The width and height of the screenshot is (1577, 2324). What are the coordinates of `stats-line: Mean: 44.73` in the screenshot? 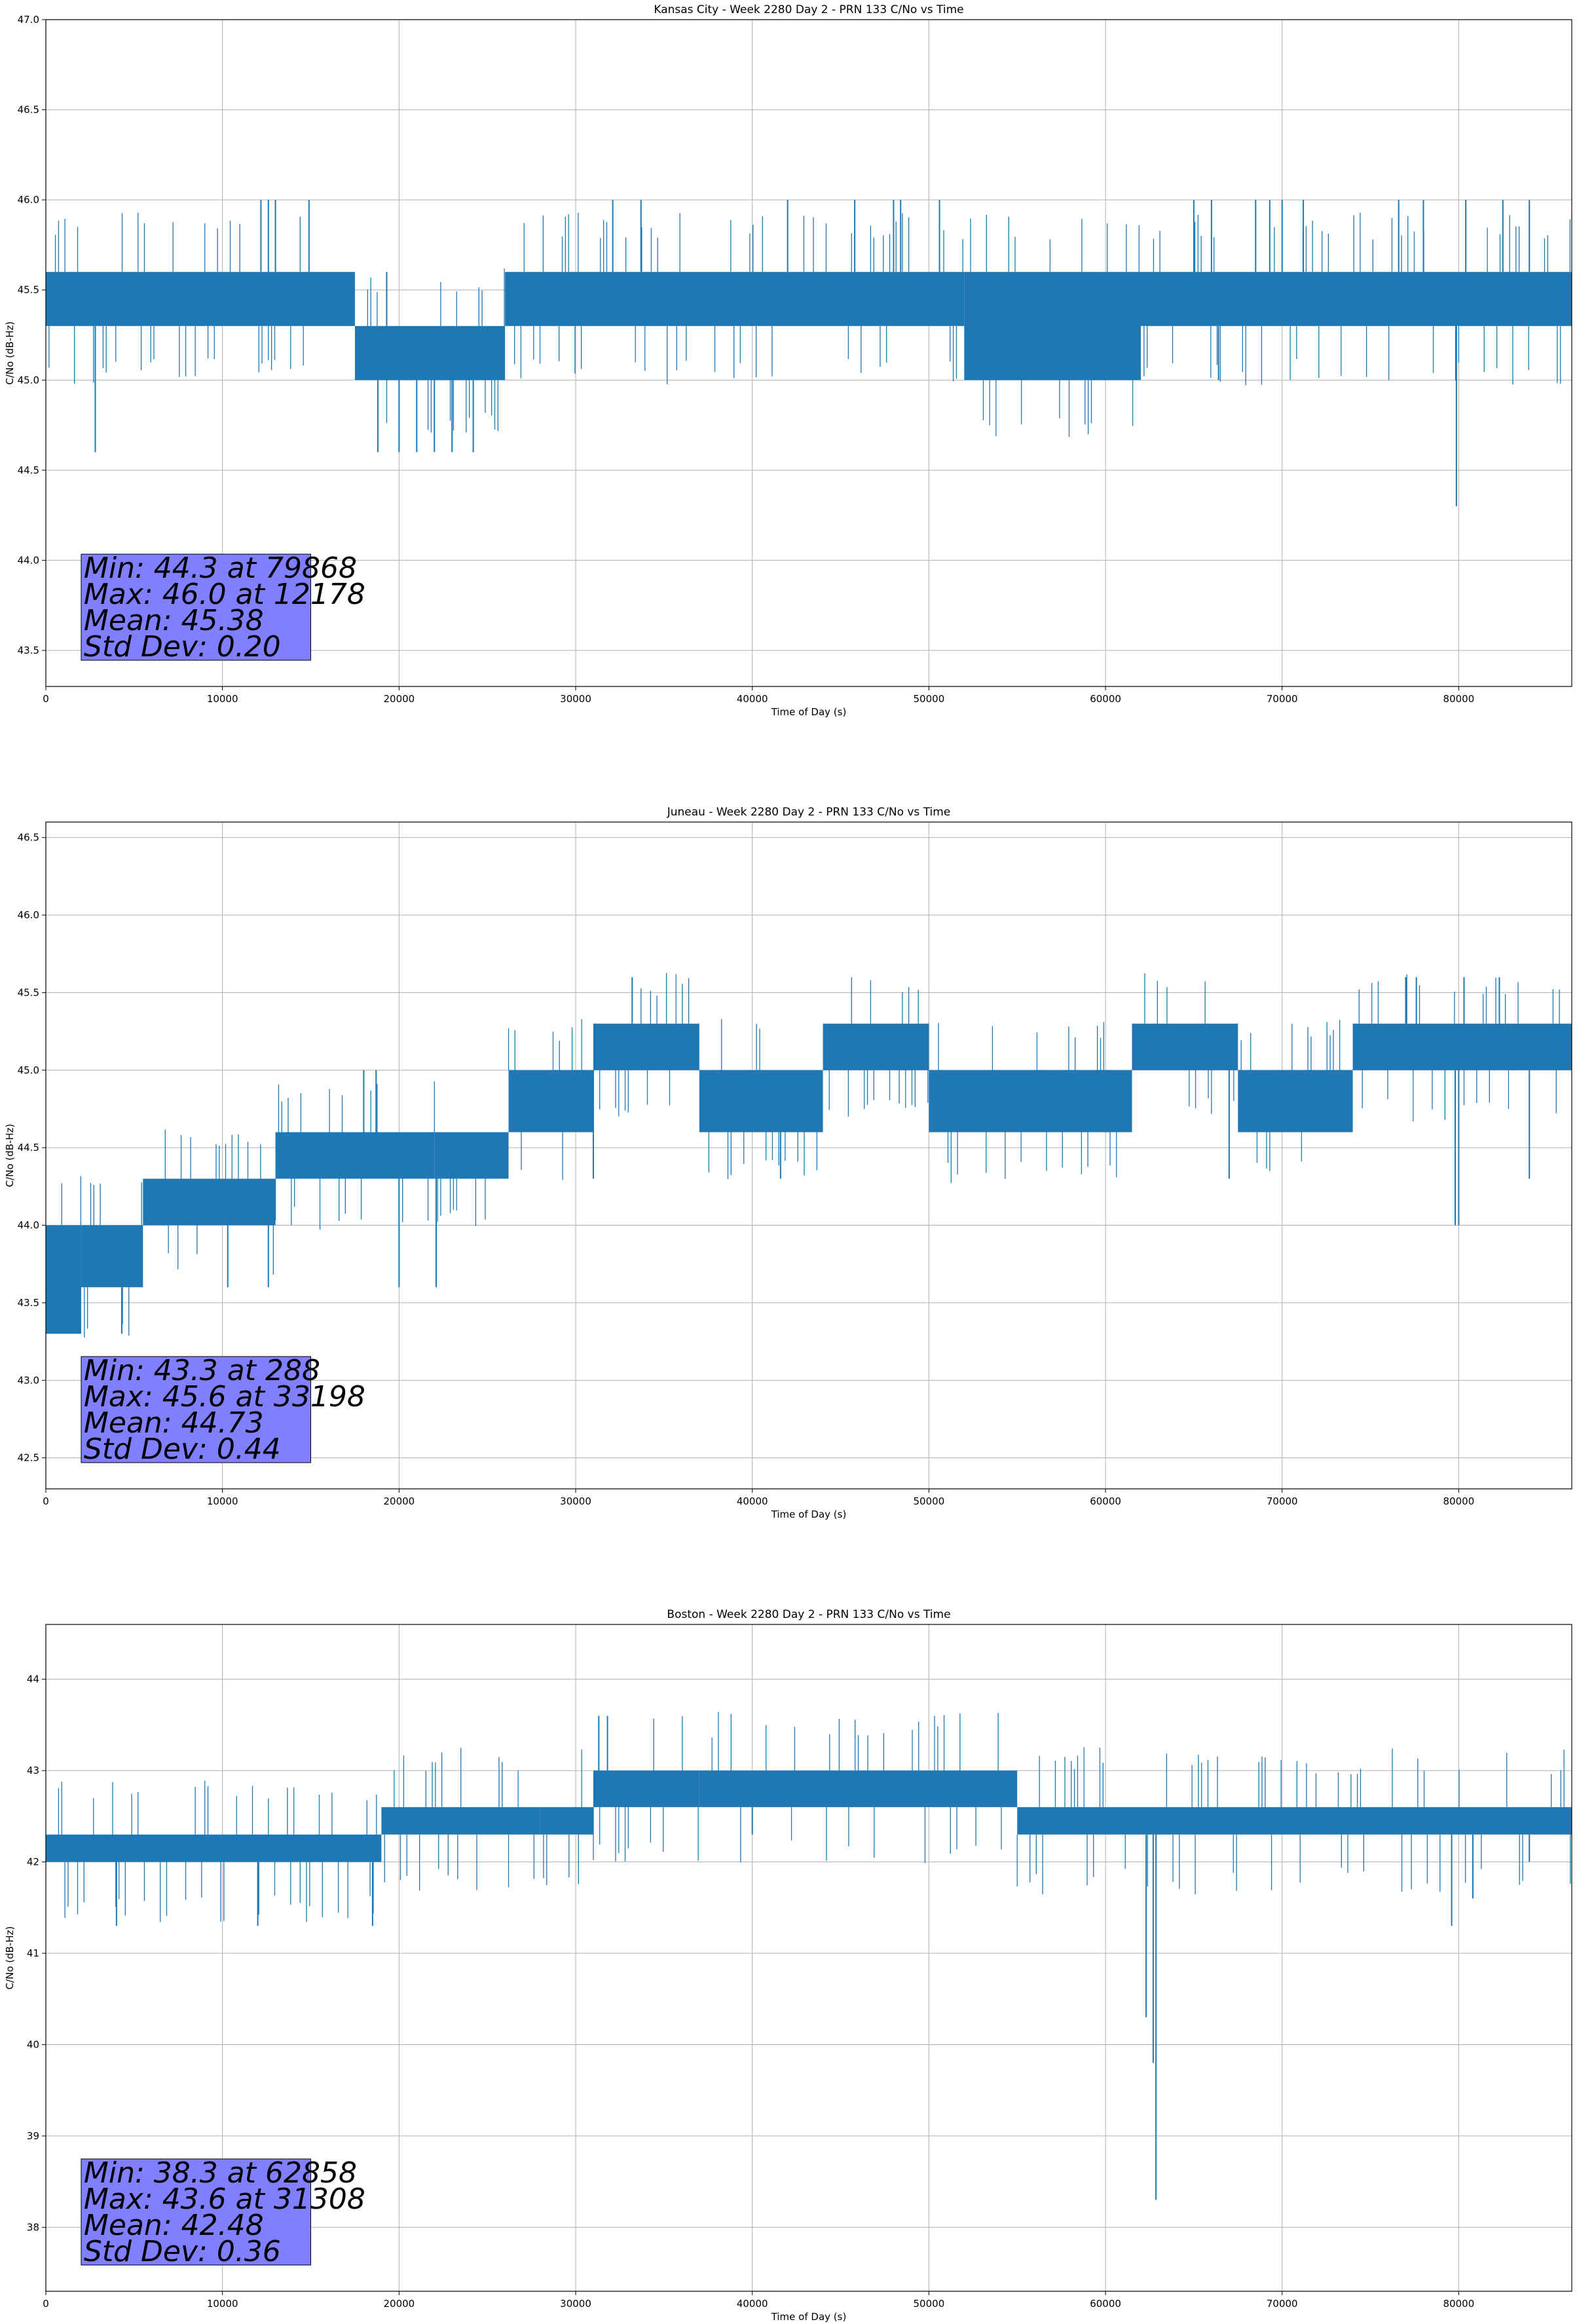 It's located at (174, 1423).